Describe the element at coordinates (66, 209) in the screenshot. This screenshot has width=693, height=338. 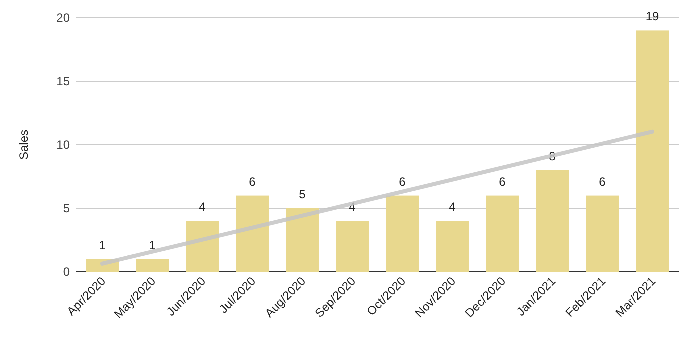
I see `y-tick-label: 5` at that location.